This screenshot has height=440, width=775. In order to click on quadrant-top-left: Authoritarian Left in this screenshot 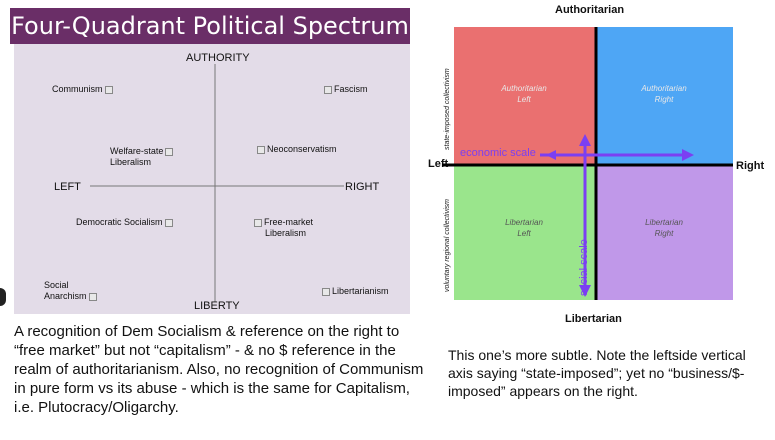, I will do `click(525, 96)`.